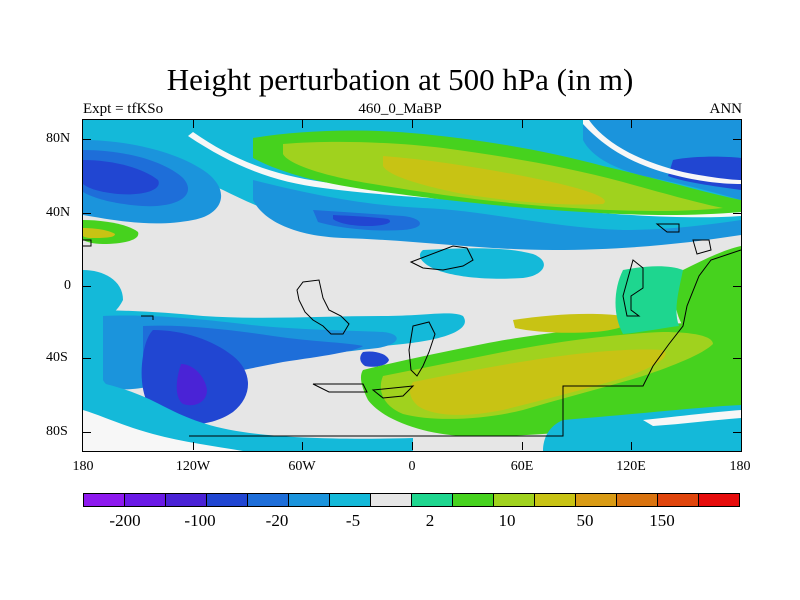  Describe the element at coordinates (193, 466) in the screenshot. I see `x-tick-label: 120W` at that location.